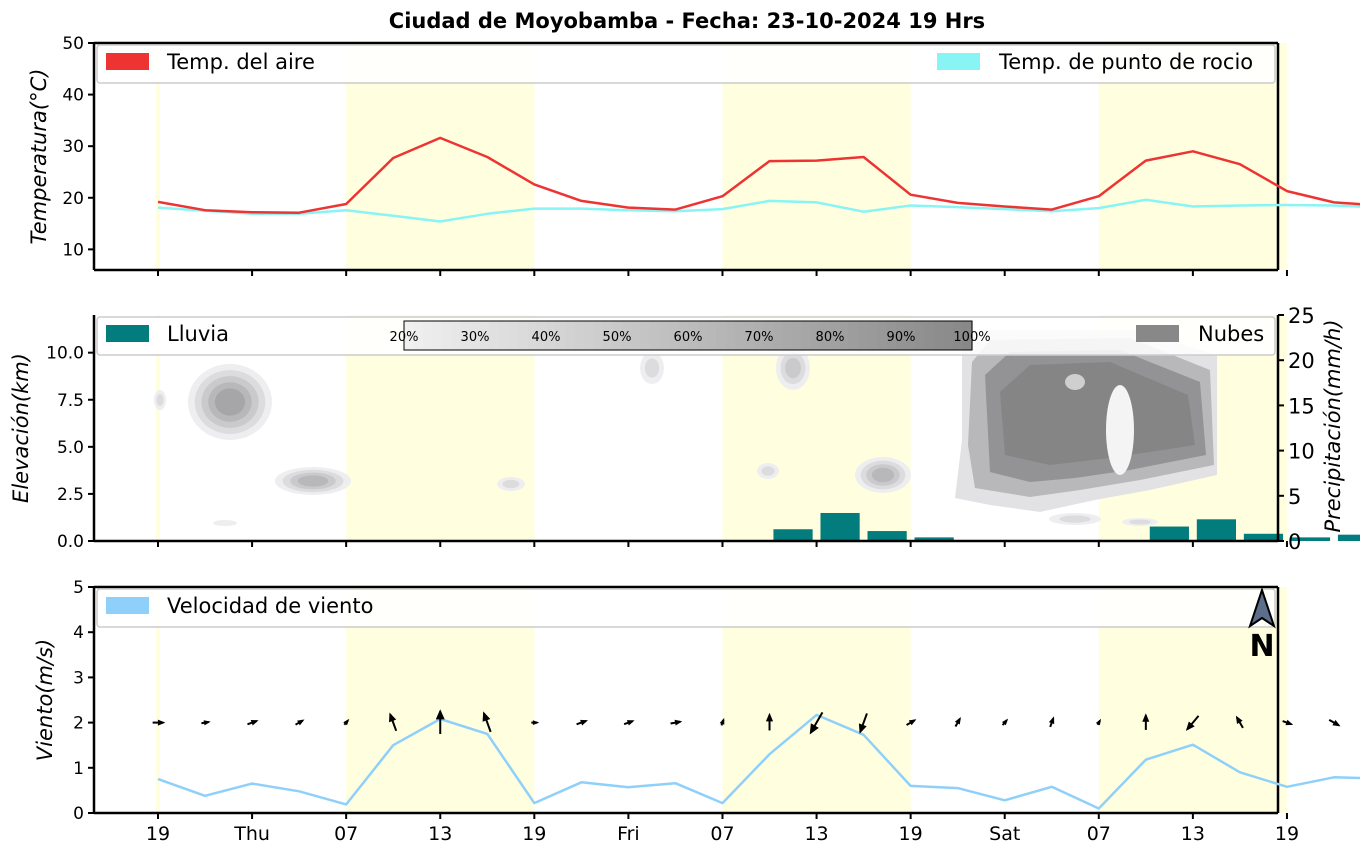 This screenshot has height=854, width=1360. What do you see at coordinates (1301, 406) in the screenshot?
I see `y2-tick-label: 15` at bounding box center [1301, 406].